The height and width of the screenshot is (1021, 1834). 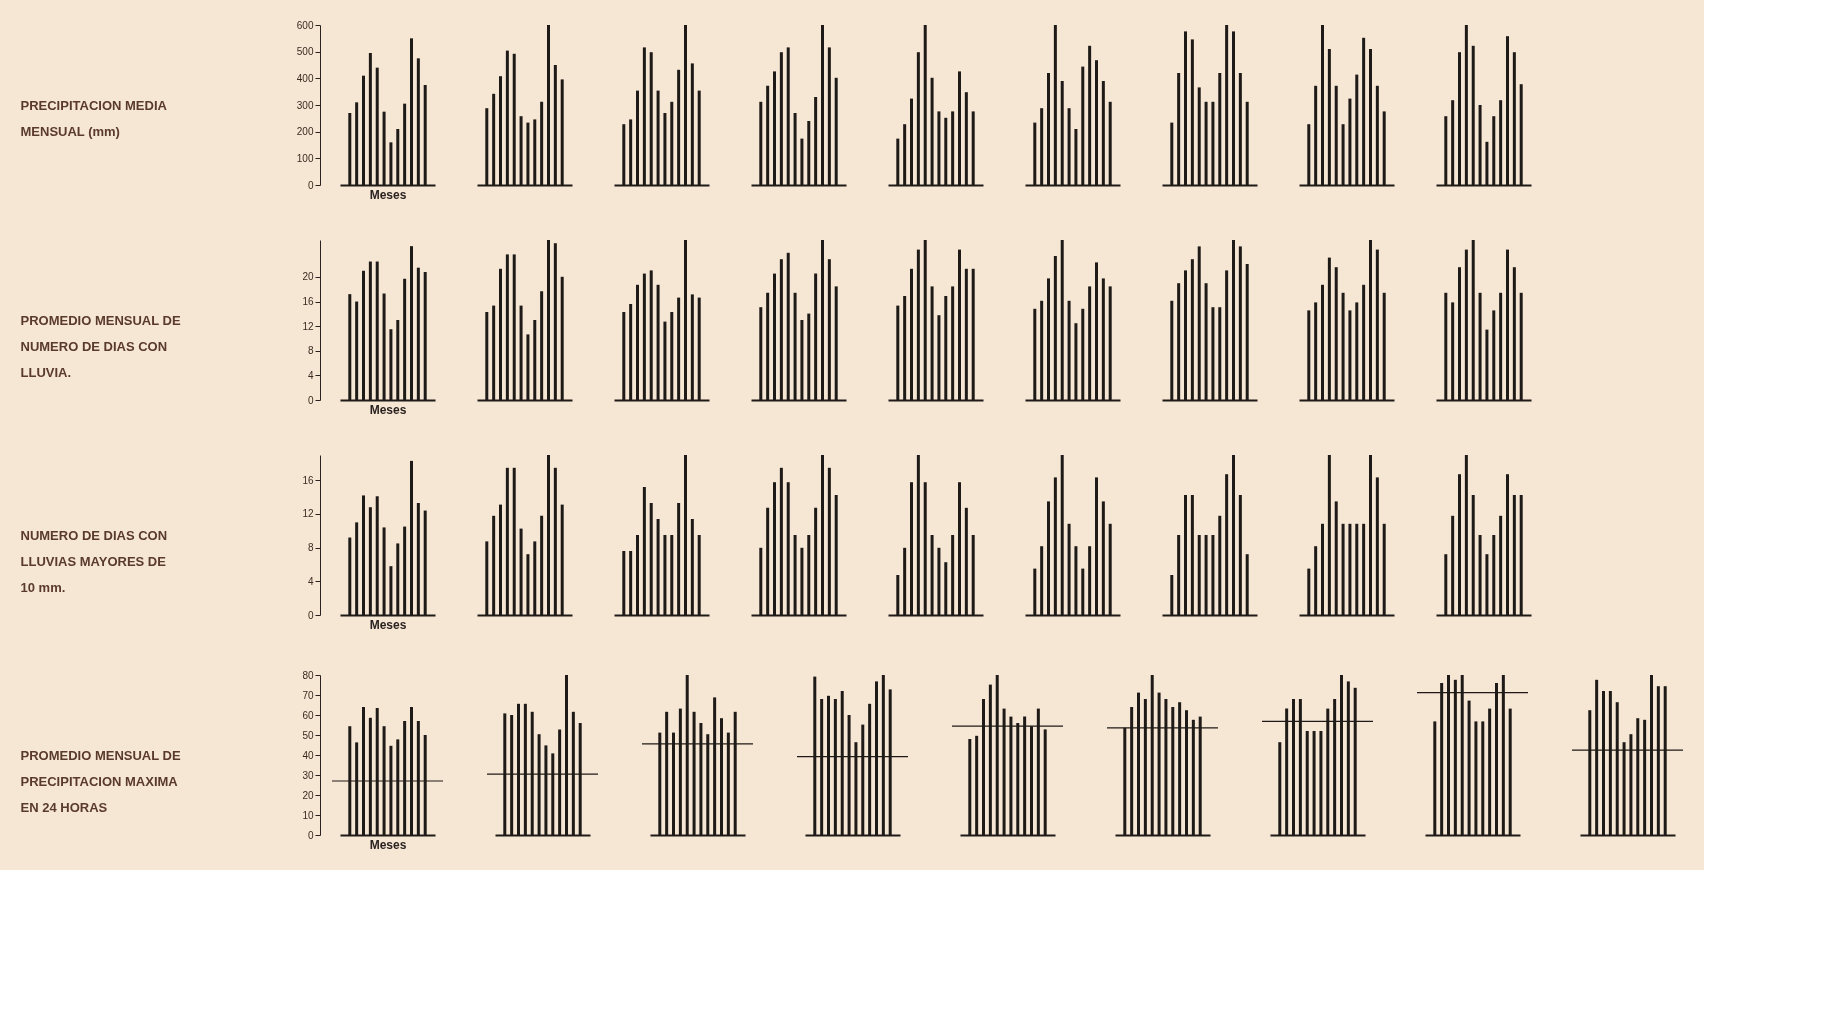 I want to click on y-tick-label: 30, so click(x=308, y=775).